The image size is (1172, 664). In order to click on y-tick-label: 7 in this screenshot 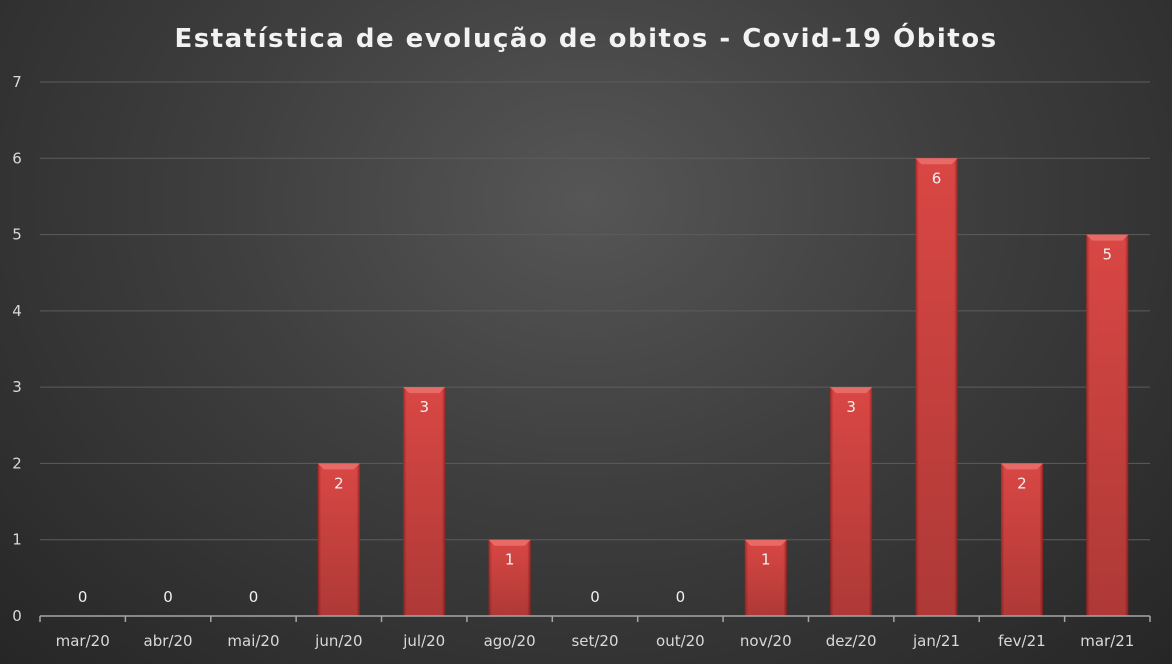, I will do `click(17, 82)`.